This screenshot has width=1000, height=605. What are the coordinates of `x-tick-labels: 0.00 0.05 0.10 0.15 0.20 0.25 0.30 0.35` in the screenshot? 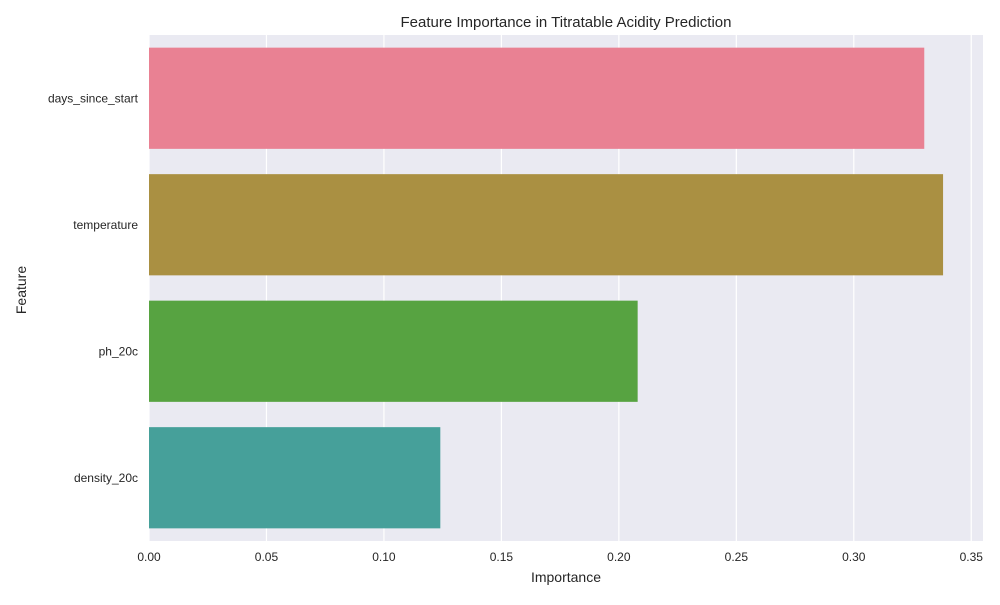 It's located at (560, 557).